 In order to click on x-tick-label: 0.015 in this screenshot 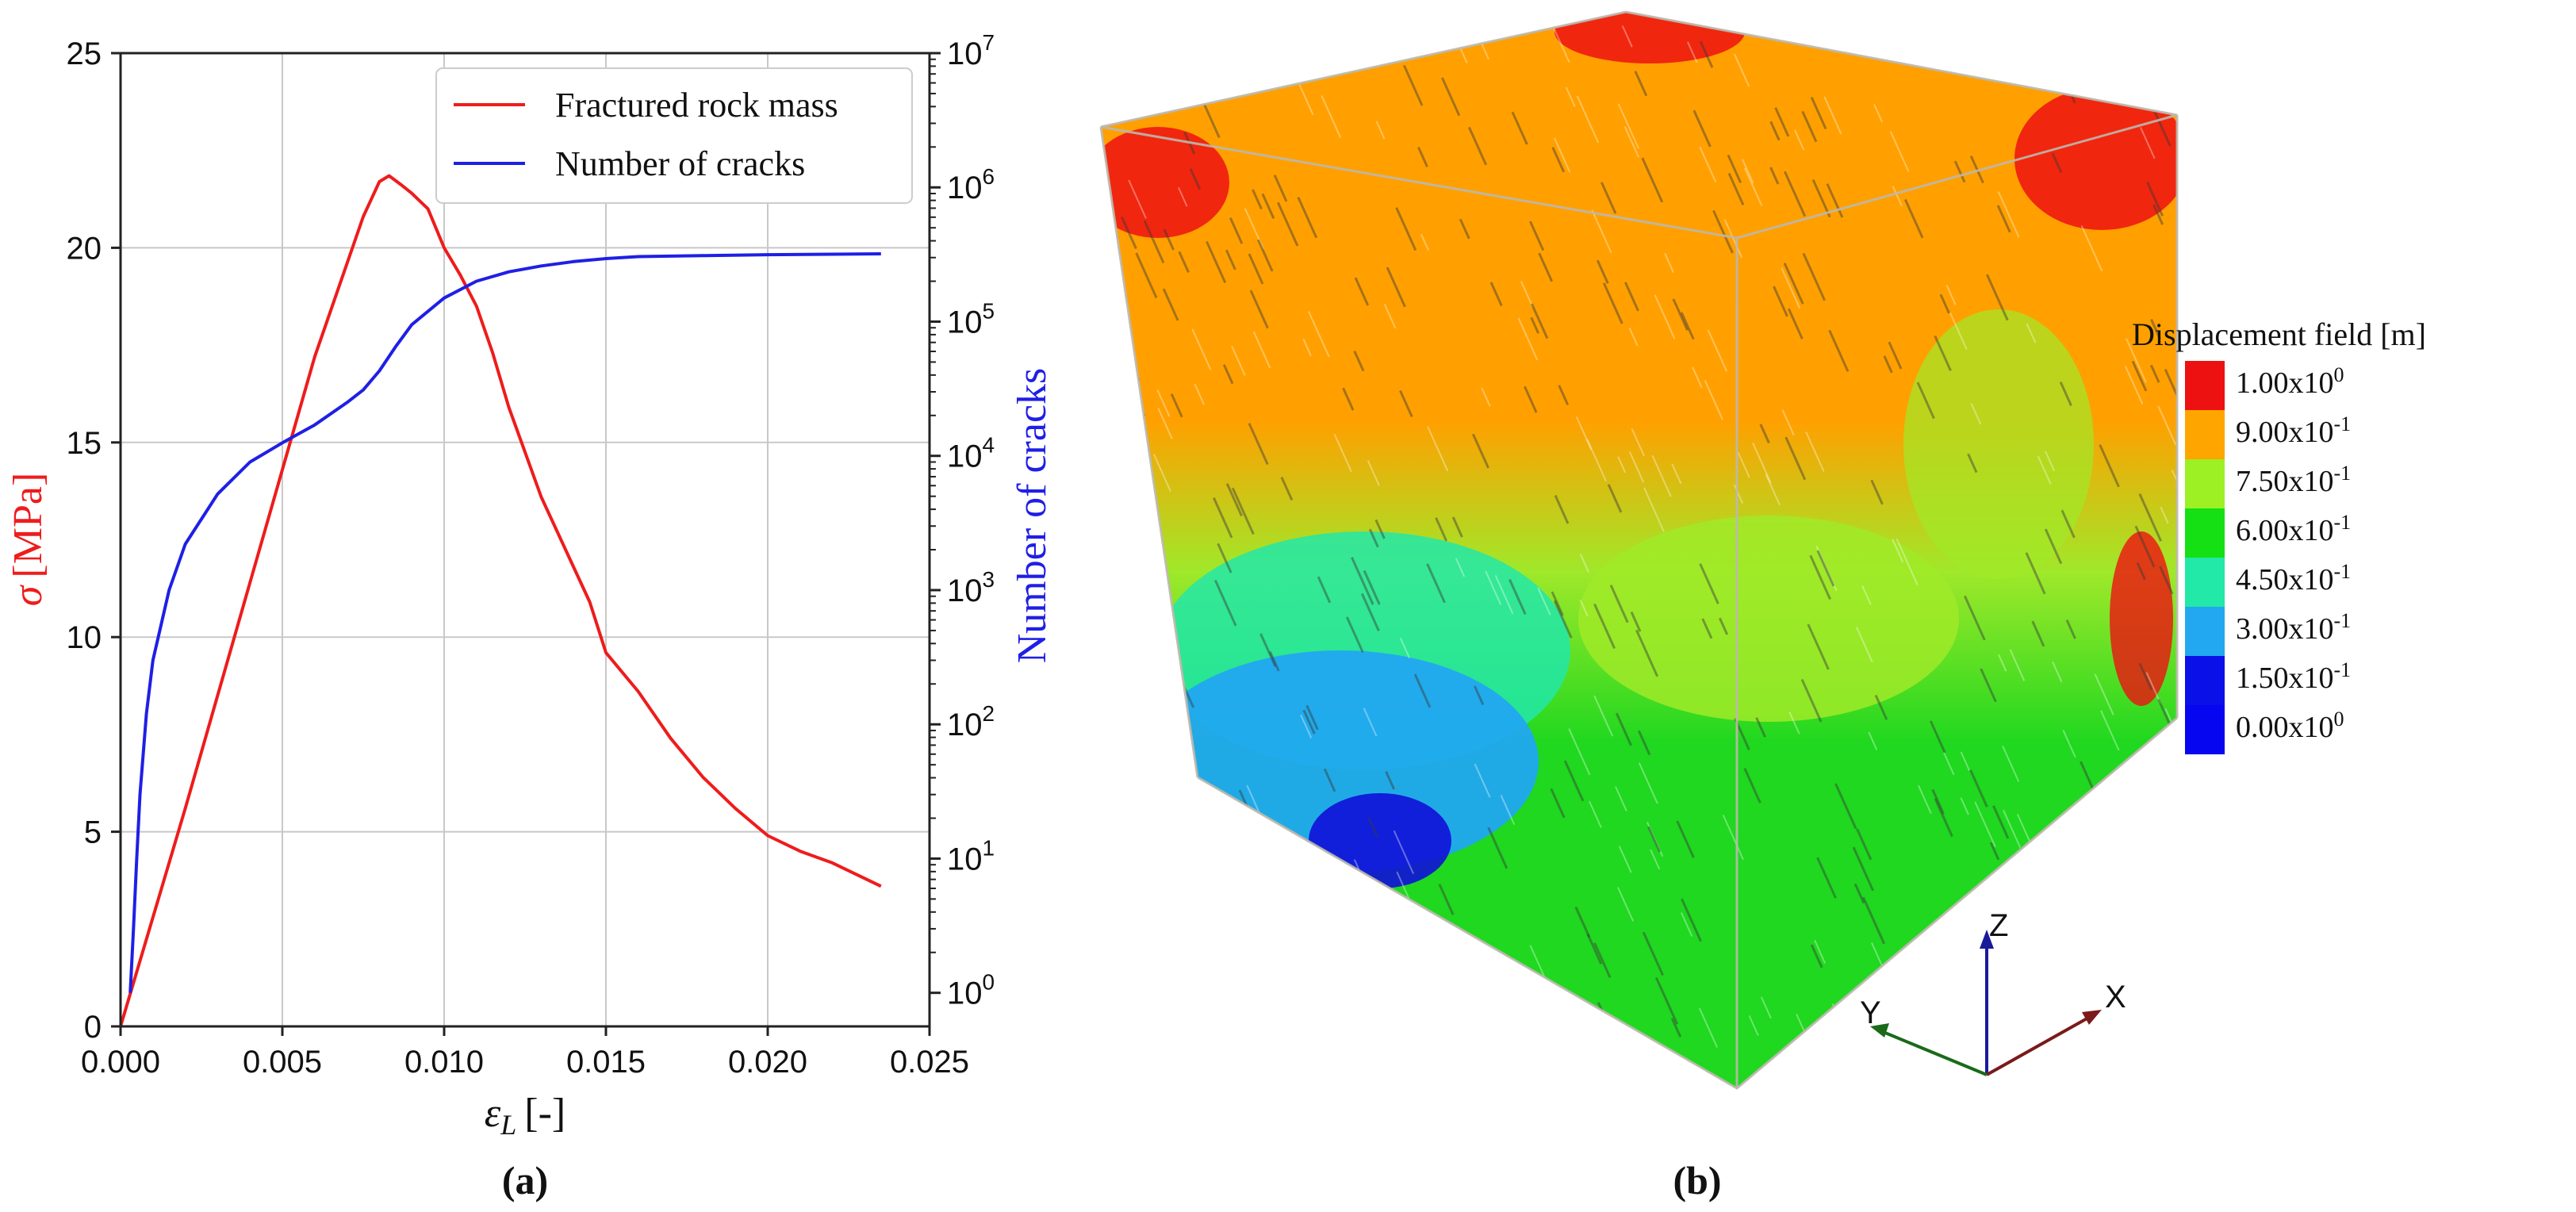, I will do `click(606, 1062)`.